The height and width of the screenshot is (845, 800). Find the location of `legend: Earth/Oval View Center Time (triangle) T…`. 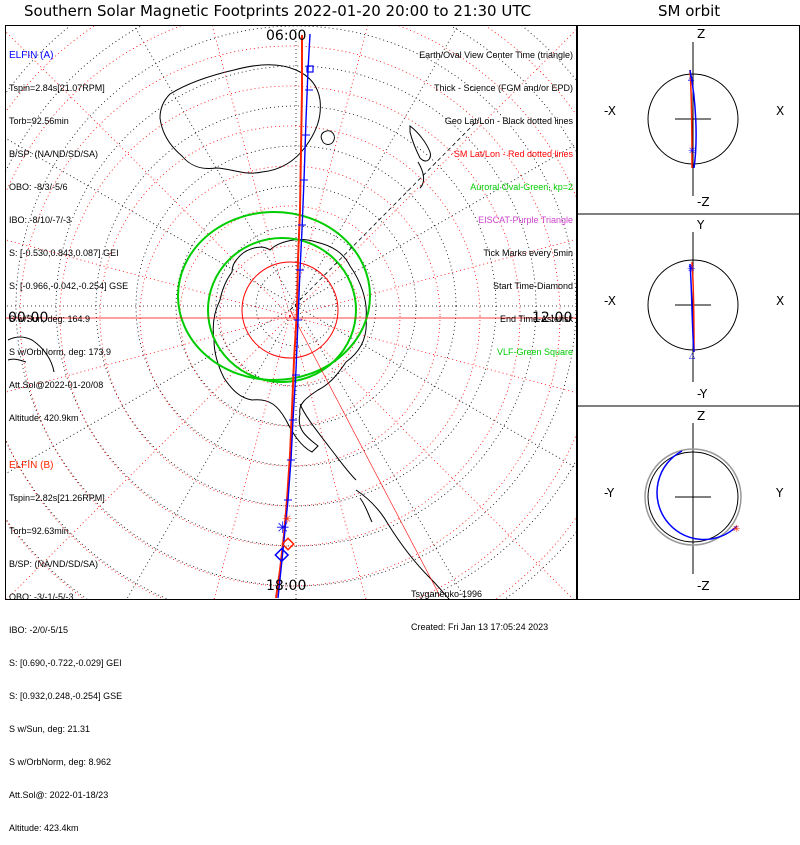

legend: Earth/Oval View Center Time (triangle) T… is located at coordinates (496, 198).